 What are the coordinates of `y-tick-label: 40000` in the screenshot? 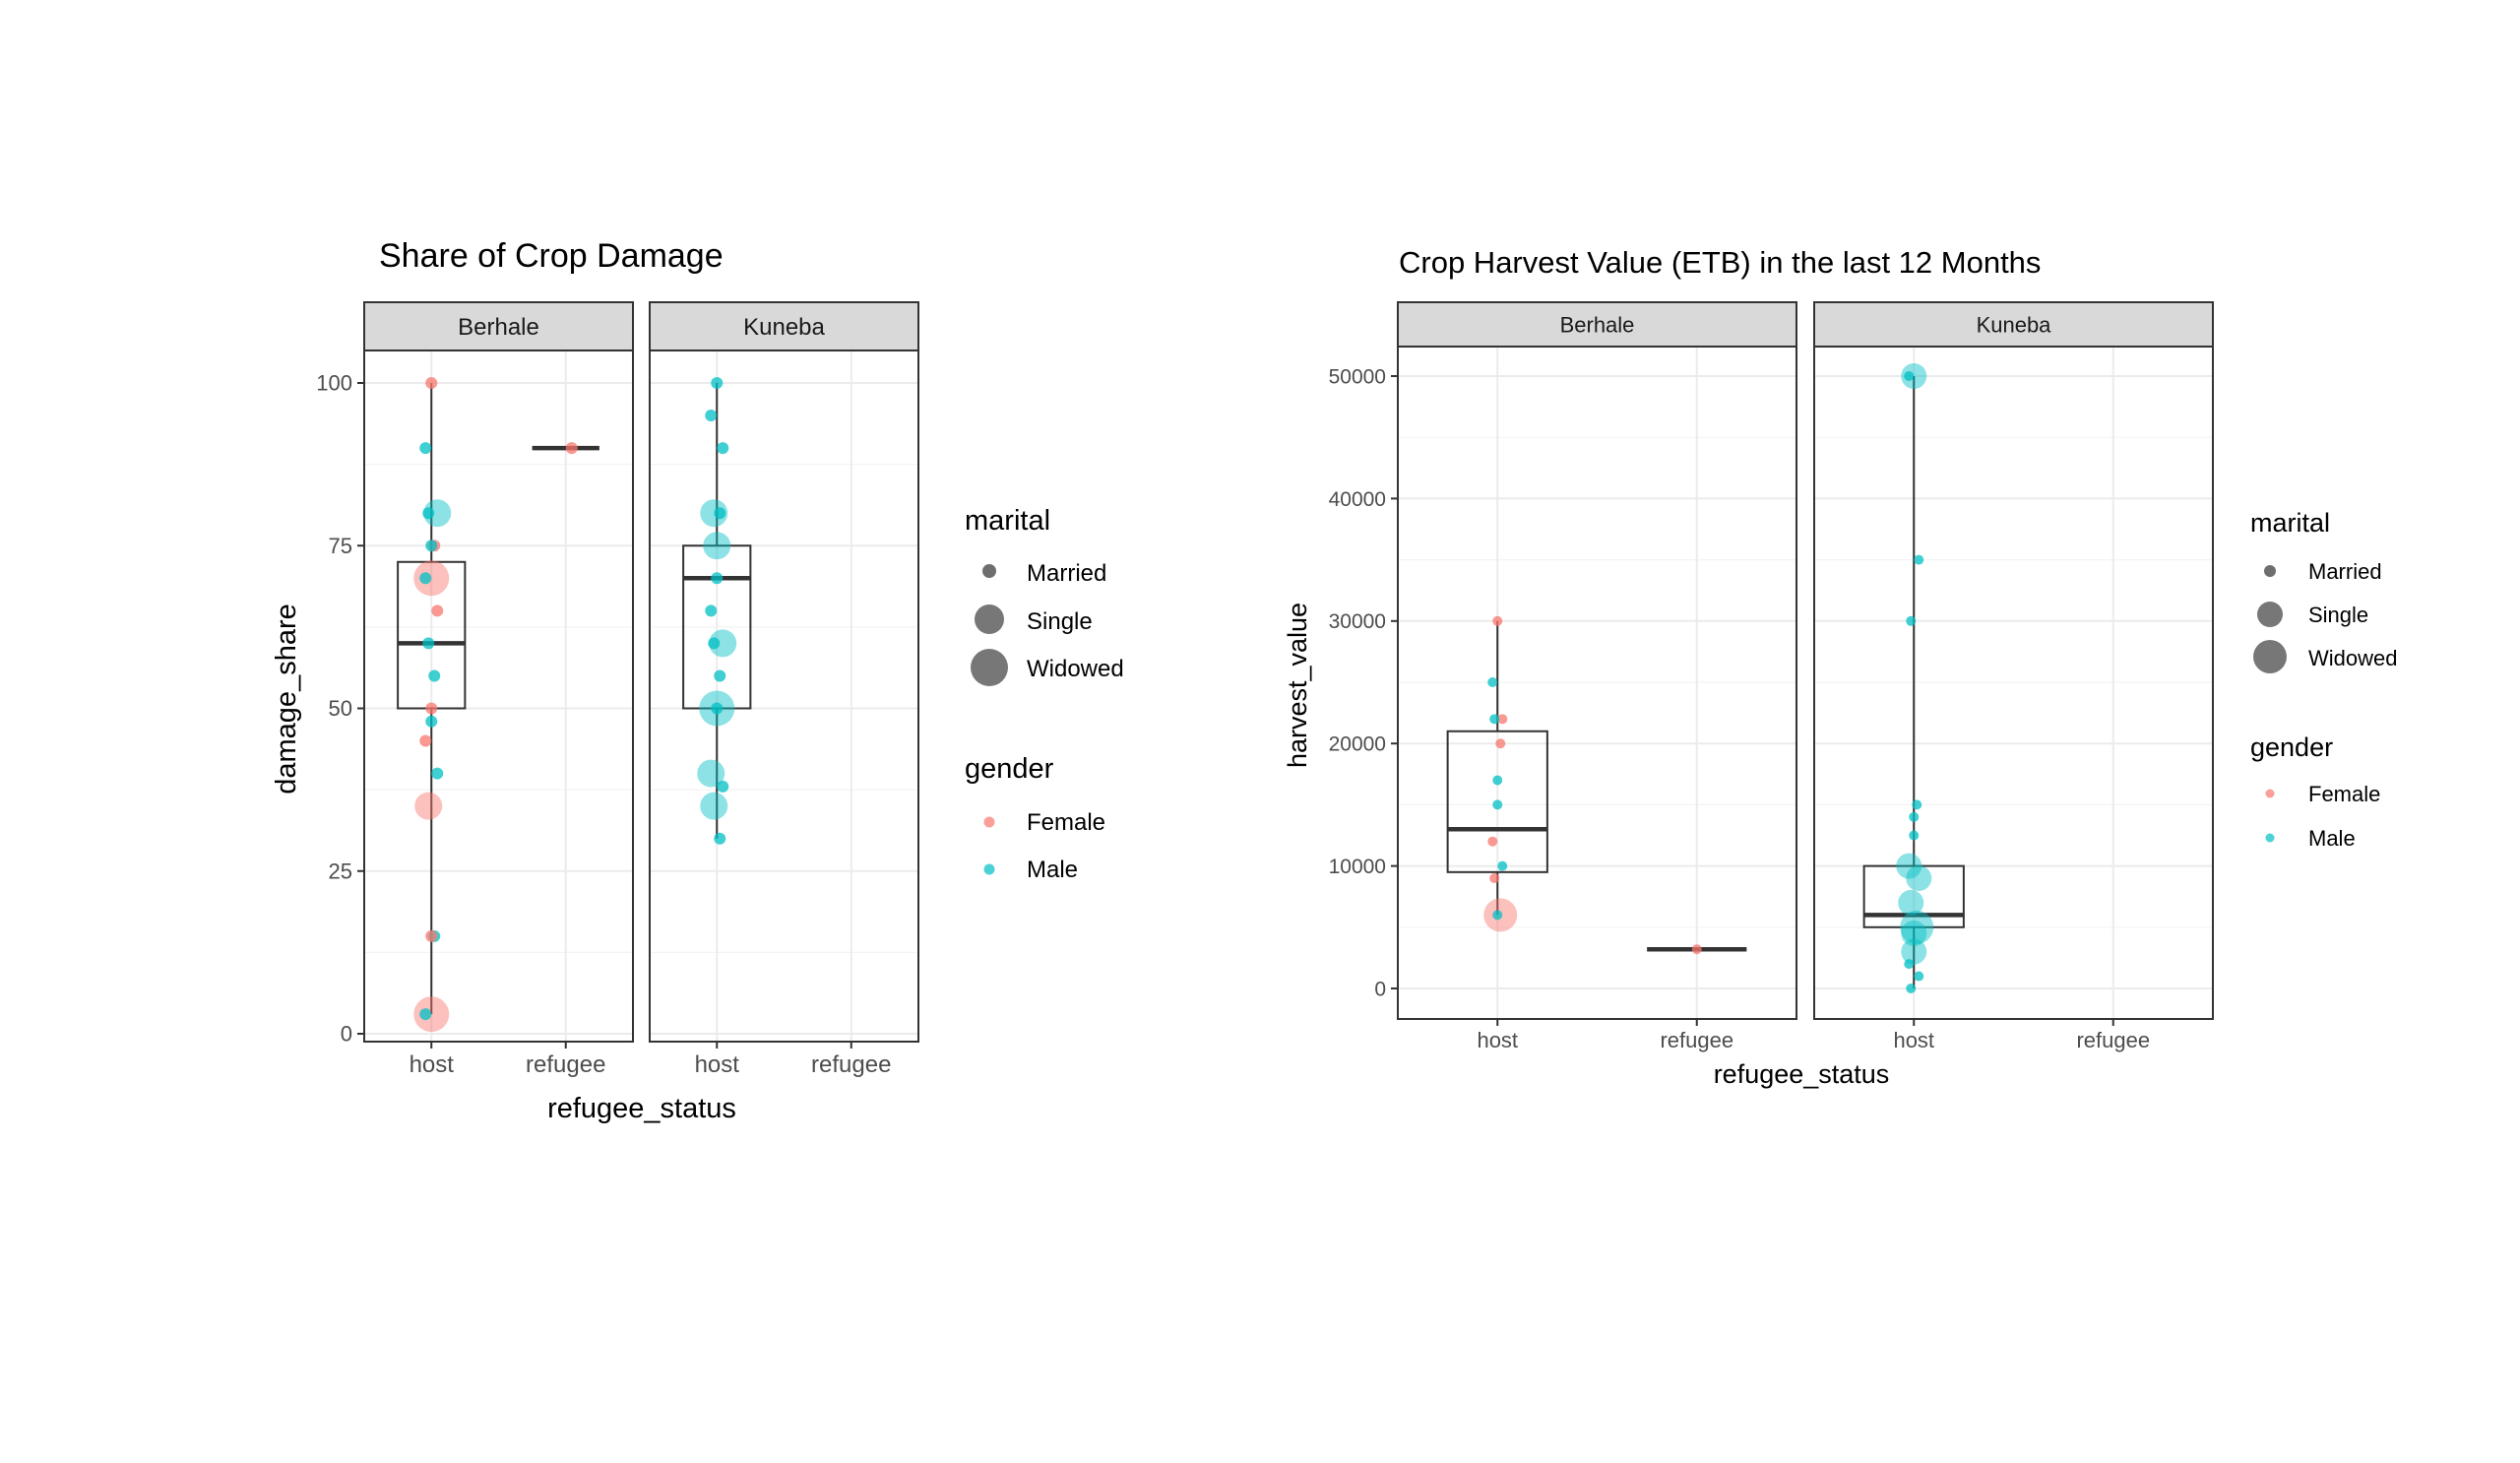 It's located at (1357, 499).